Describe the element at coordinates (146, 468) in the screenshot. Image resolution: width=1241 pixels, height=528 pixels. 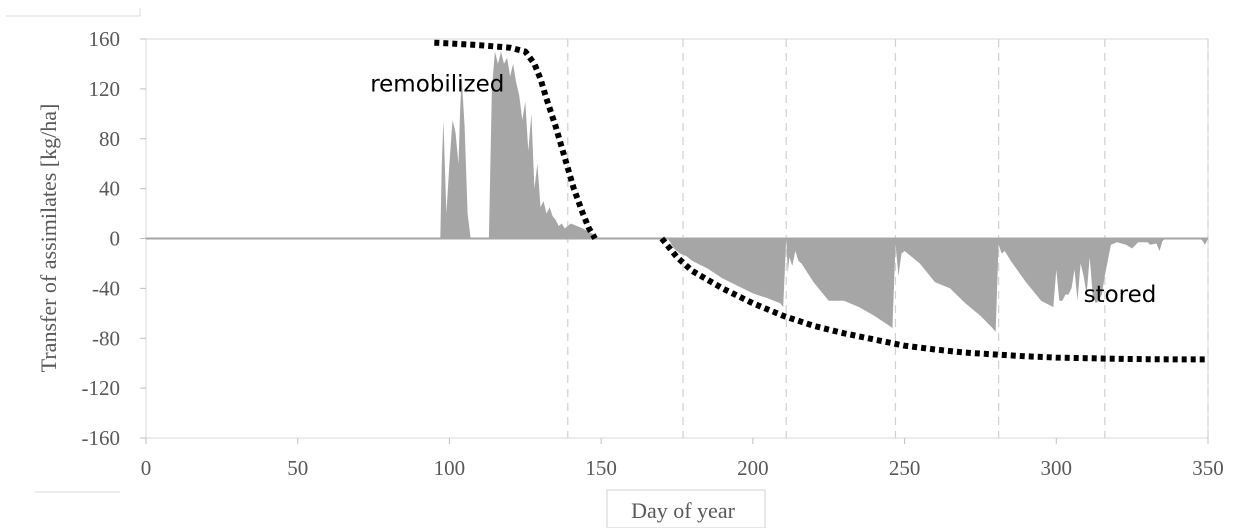
I see `x-tick-label: 0` at that location.